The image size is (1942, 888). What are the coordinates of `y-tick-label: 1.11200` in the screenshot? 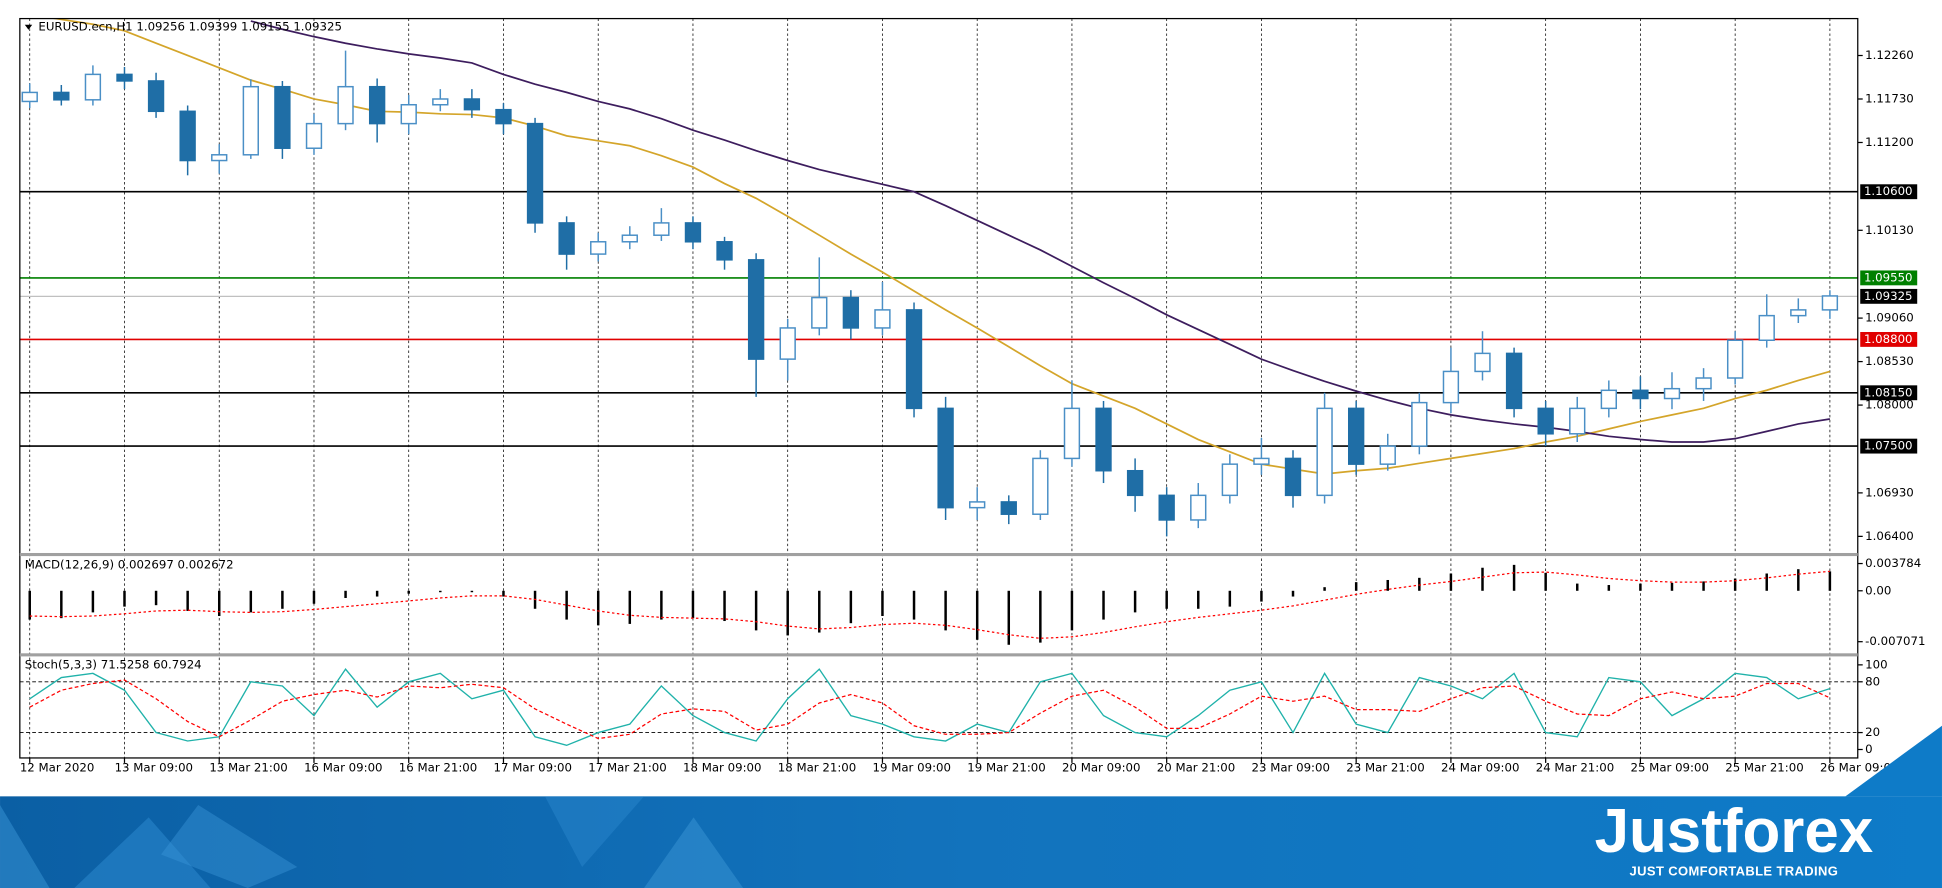 It's located at (1889, 142).